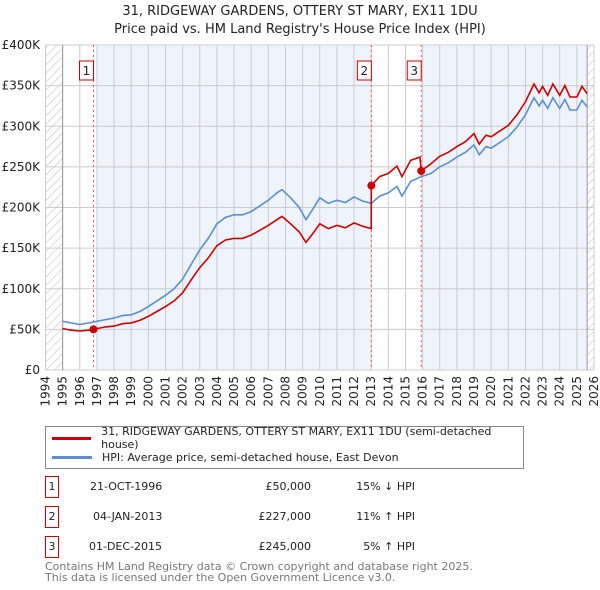  I want to click on x-tick-label: 2026, so click(593, 391).